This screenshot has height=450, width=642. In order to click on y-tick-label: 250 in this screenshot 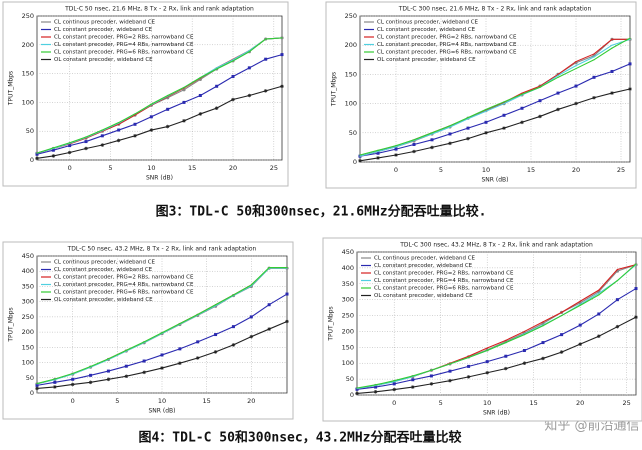, I will do `click(28, 16)`.